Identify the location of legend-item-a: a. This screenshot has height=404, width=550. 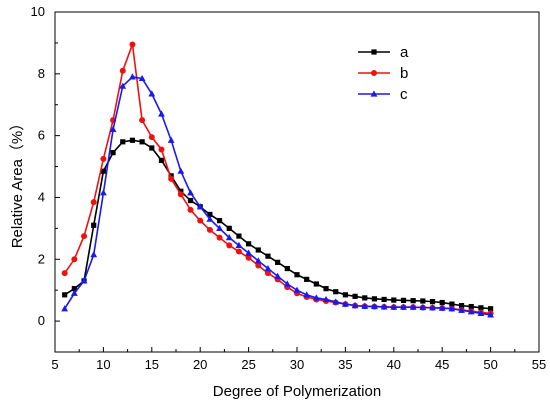
(383, 52).